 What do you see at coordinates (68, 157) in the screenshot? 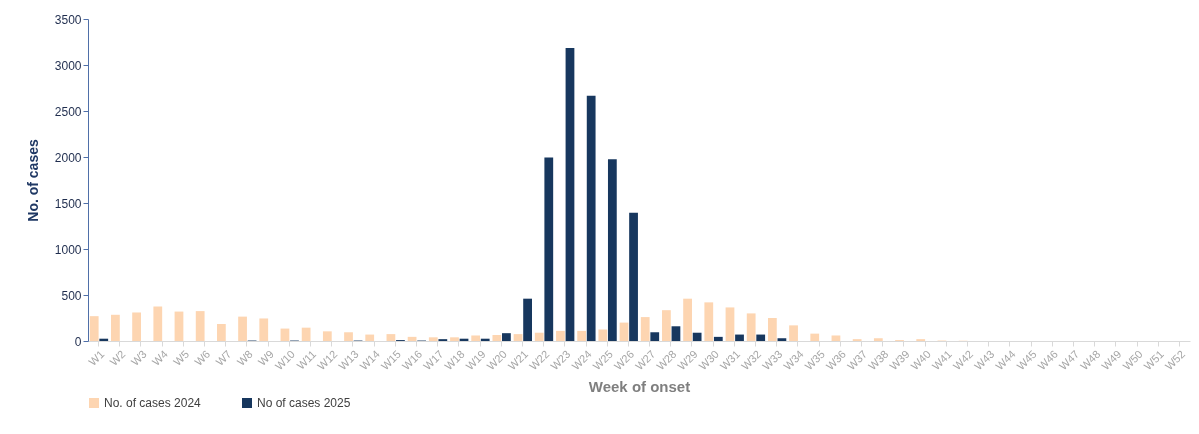
I see `y-tick-label: 2000` at bounding box center [68, 157].